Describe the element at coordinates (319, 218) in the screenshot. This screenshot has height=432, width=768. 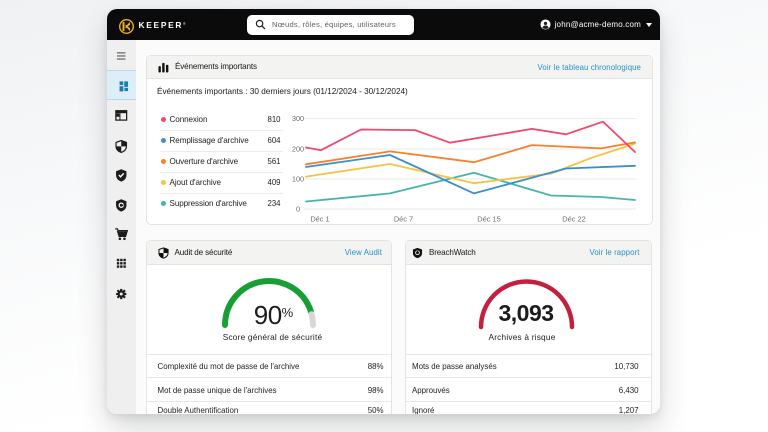
I see `svg-text: Déc 1` at that location.